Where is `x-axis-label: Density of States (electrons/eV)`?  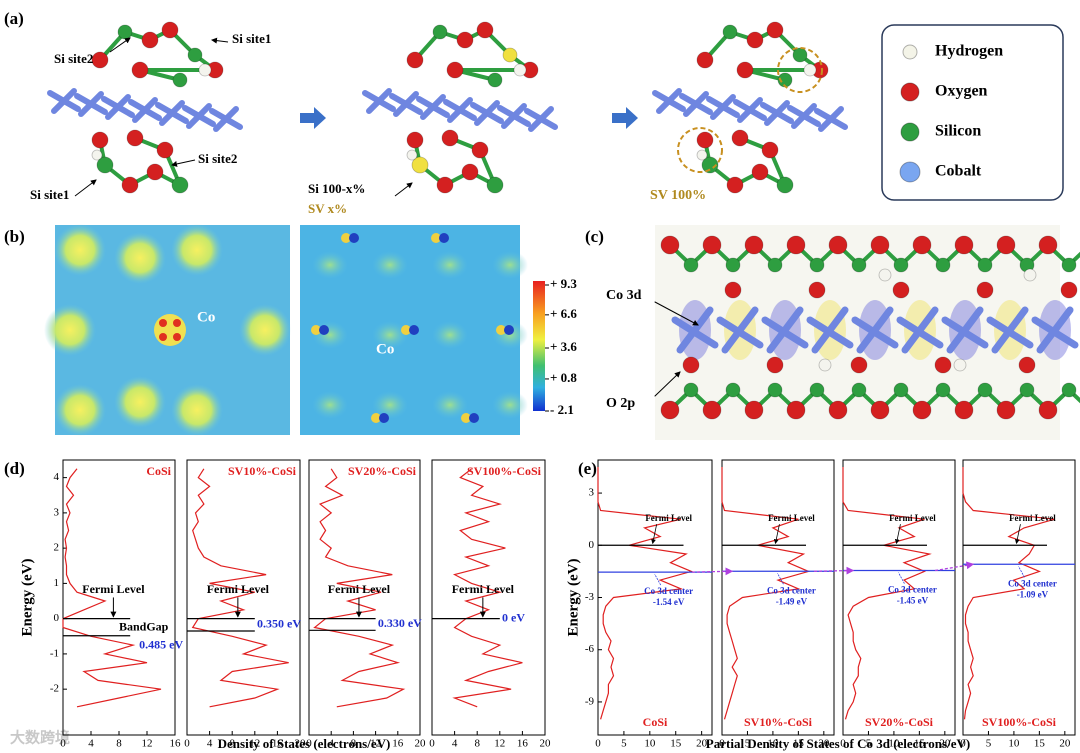 x-axis-label: Density of States (electrons/eV) is located at coordinates (304, 743).